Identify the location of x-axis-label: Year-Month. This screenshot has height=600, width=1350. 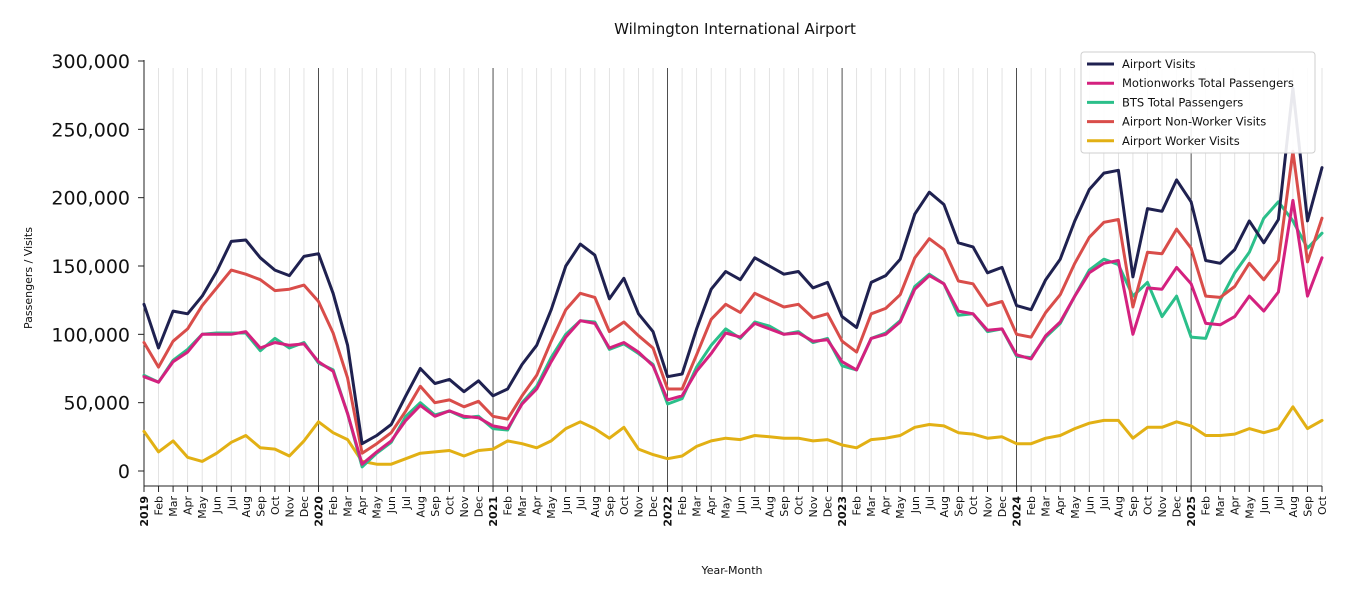
(731, 570).